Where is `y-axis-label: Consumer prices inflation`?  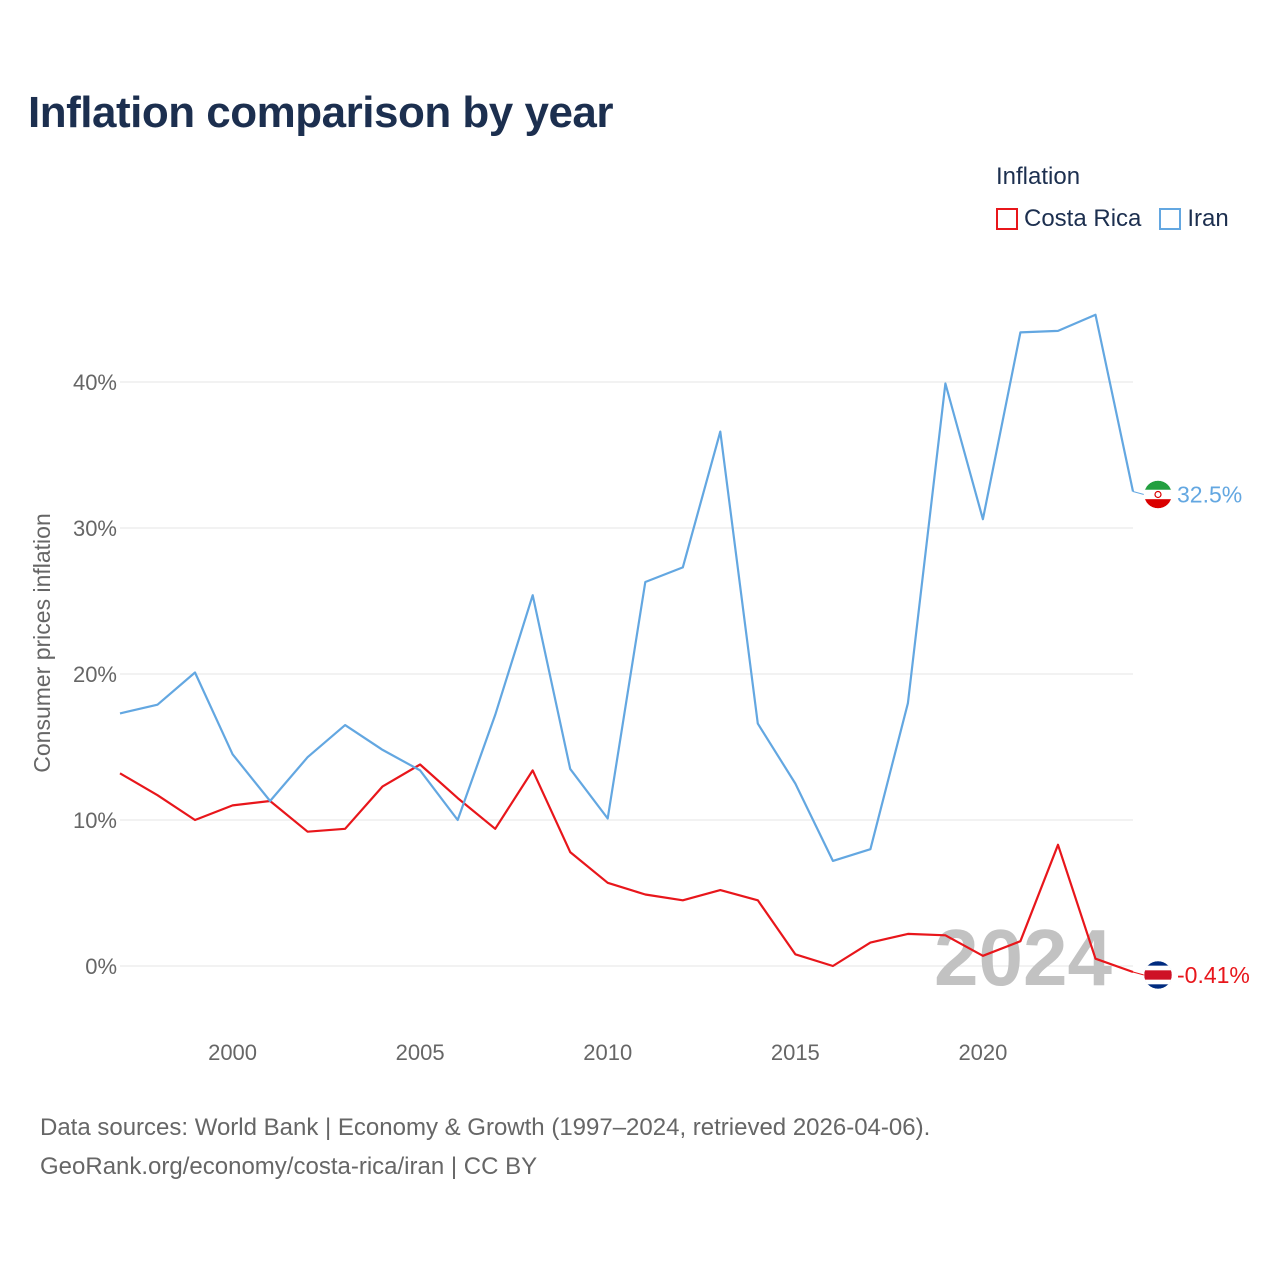 y-axis-label: Consumer prices inflation is located at coordinates (42, 643).